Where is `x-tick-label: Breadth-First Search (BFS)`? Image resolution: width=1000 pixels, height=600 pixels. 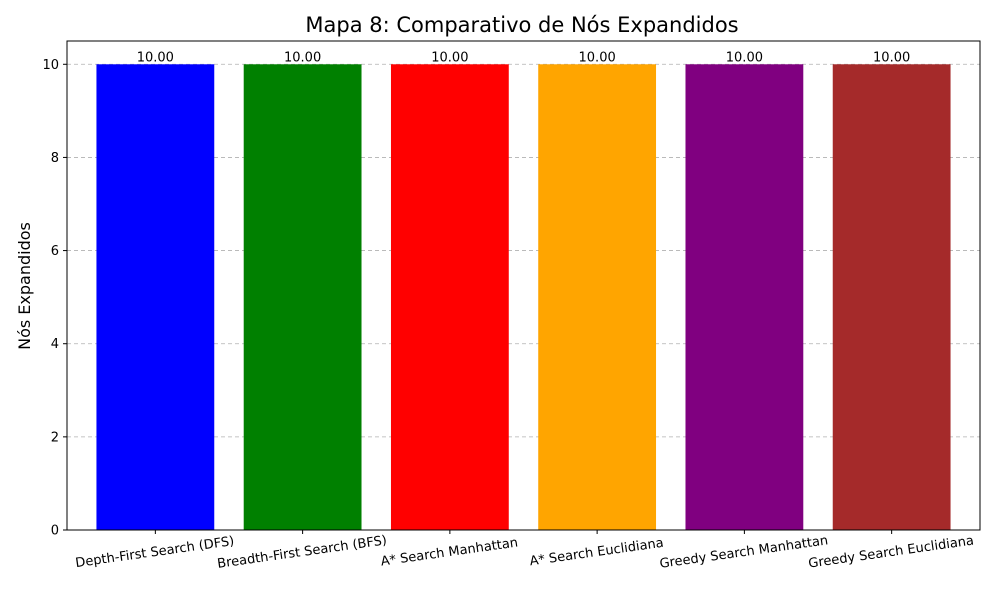 x-tick-label: Breadth-First Search (BFS) is located at coordinates (302, 552).